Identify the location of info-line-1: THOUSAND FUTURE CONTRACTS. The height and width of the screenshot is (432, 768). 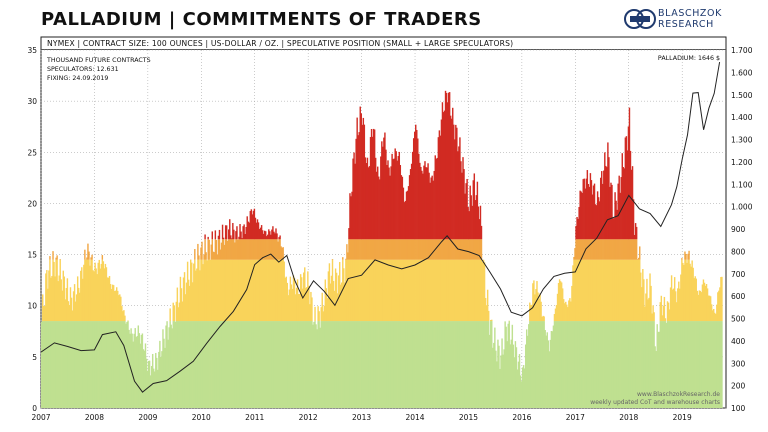
(98, 60).